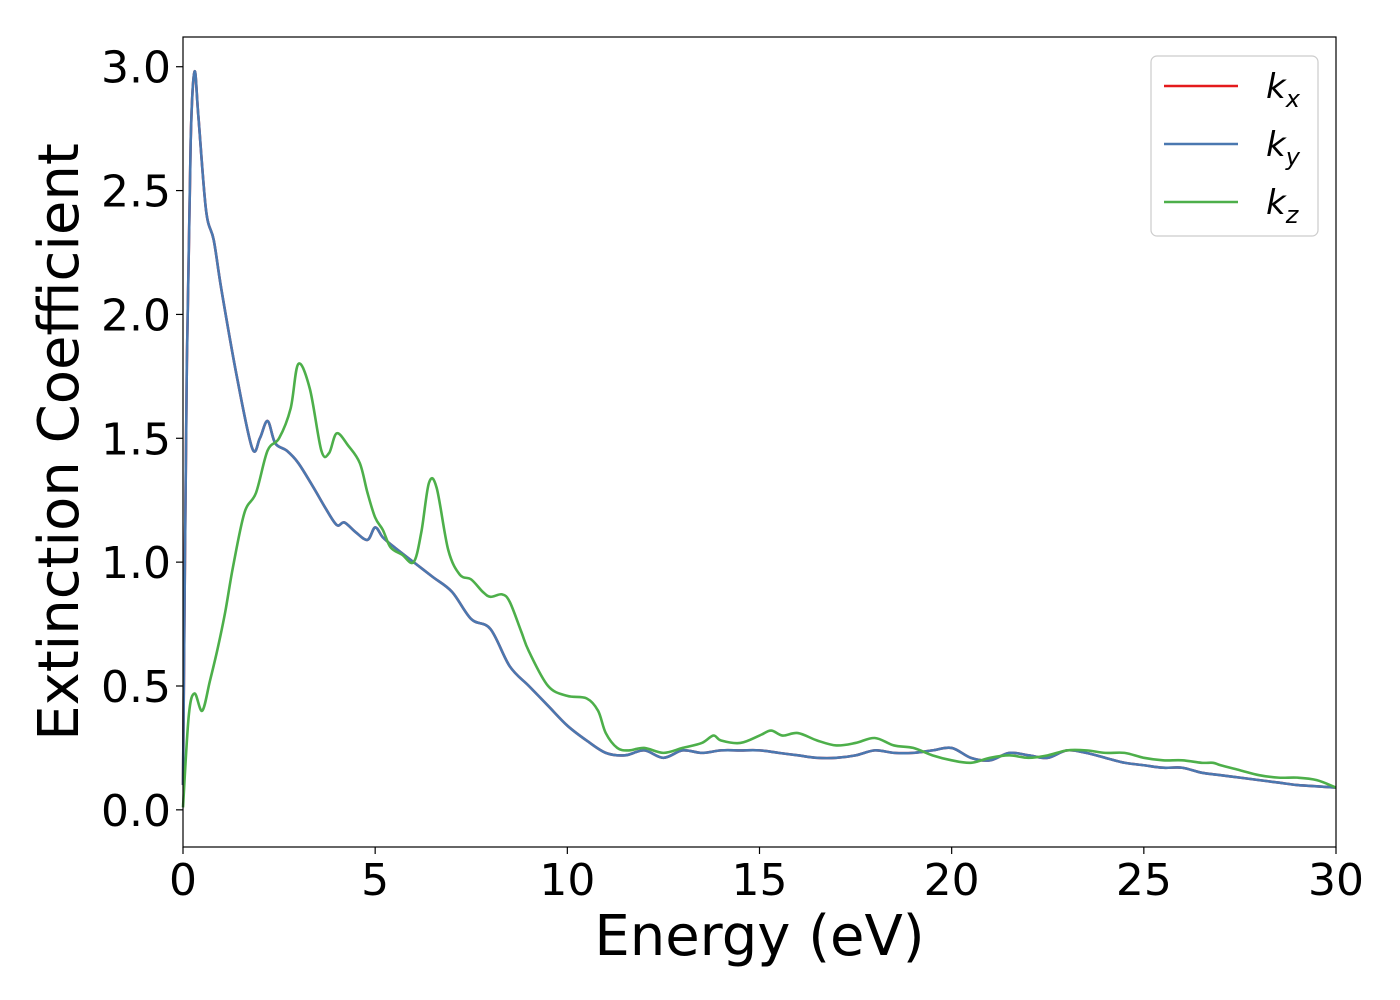 The height and width of the screenshot is (1000, 1400). Describe the element at coordinates (136, 563) in the screenshot. I see `y-tick-label: 1.0` at that location.